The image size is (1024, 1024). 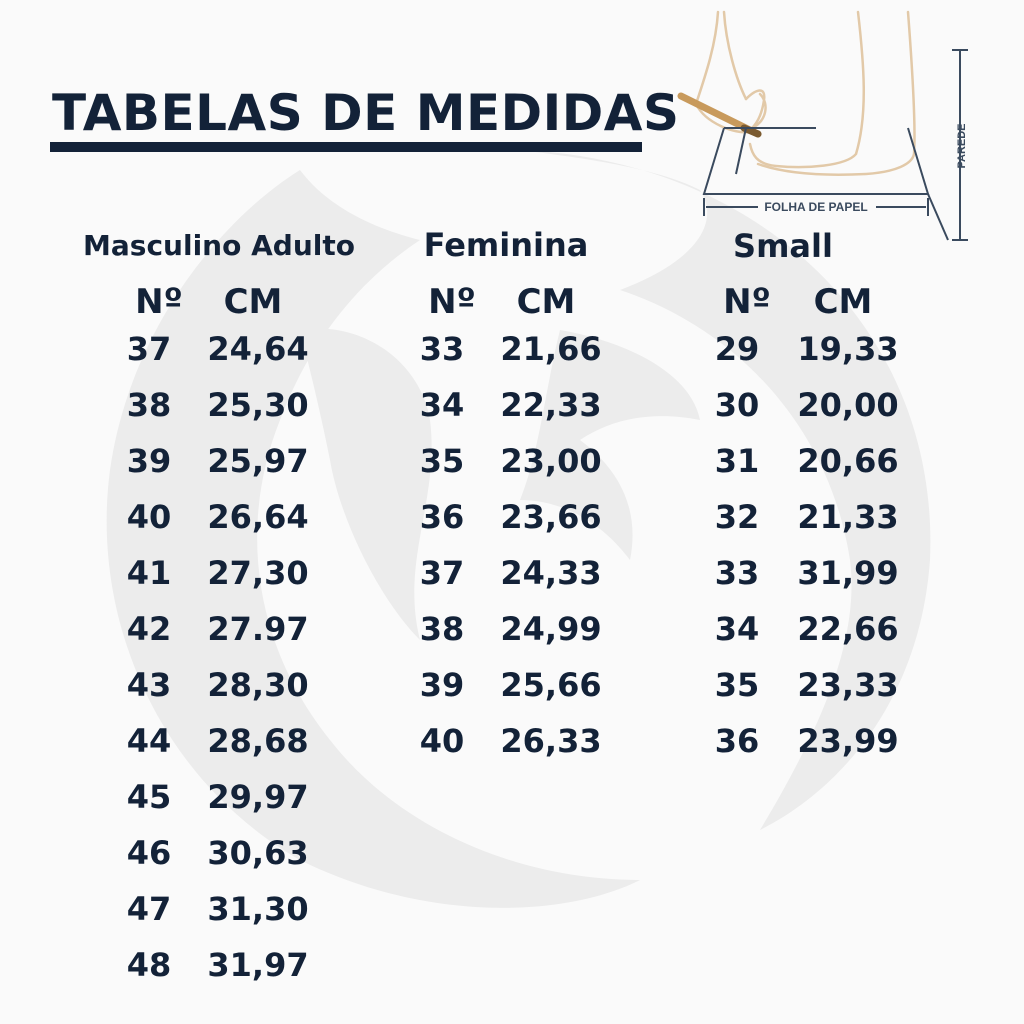 I want to click on cm-cell: 20,00, so click(x=848, y=405).